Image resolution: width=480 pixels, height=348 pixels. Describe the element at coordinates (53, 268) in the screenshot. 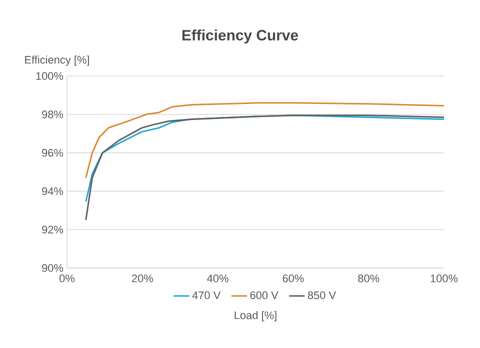

I see `y-tick-label: 90%` at that location.